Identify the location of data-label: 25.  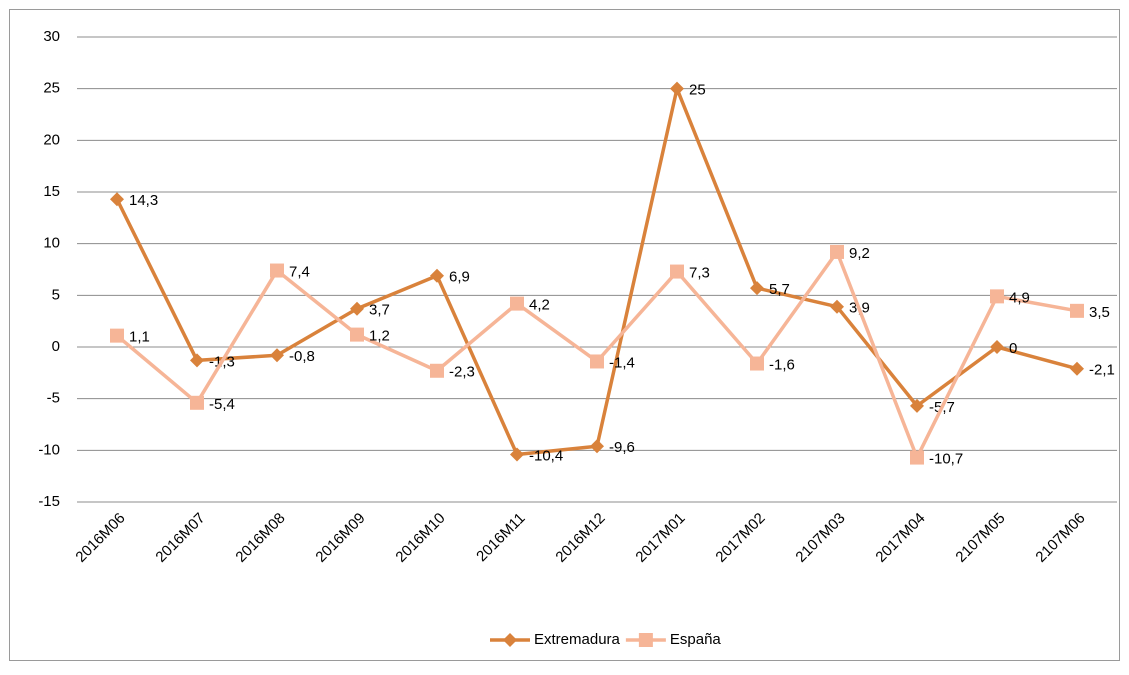
(697, 90).